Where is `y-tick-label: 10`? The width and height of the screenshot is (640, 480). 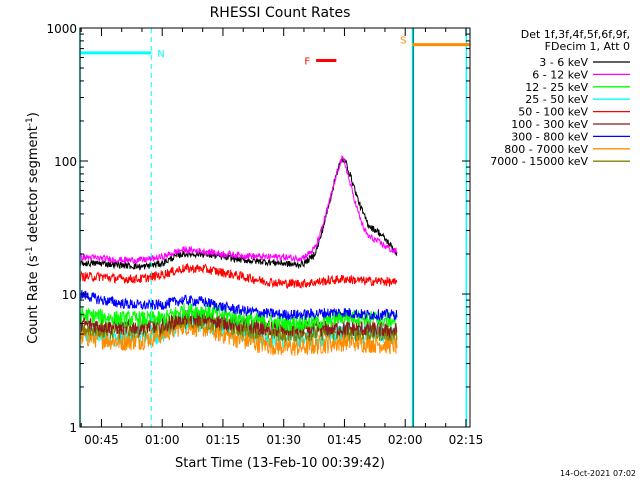 y-tick-label: 10 is located at coordinates (69, 295).